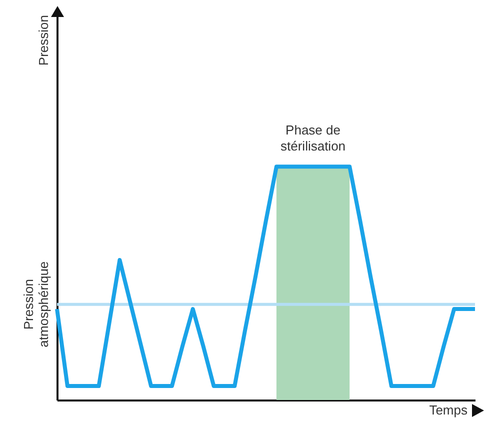 This screenshot has height=421, width=486. Describe the element at coordinates (448, 410) in the screenshot. I see `x-axis-title: Temps` at that location.